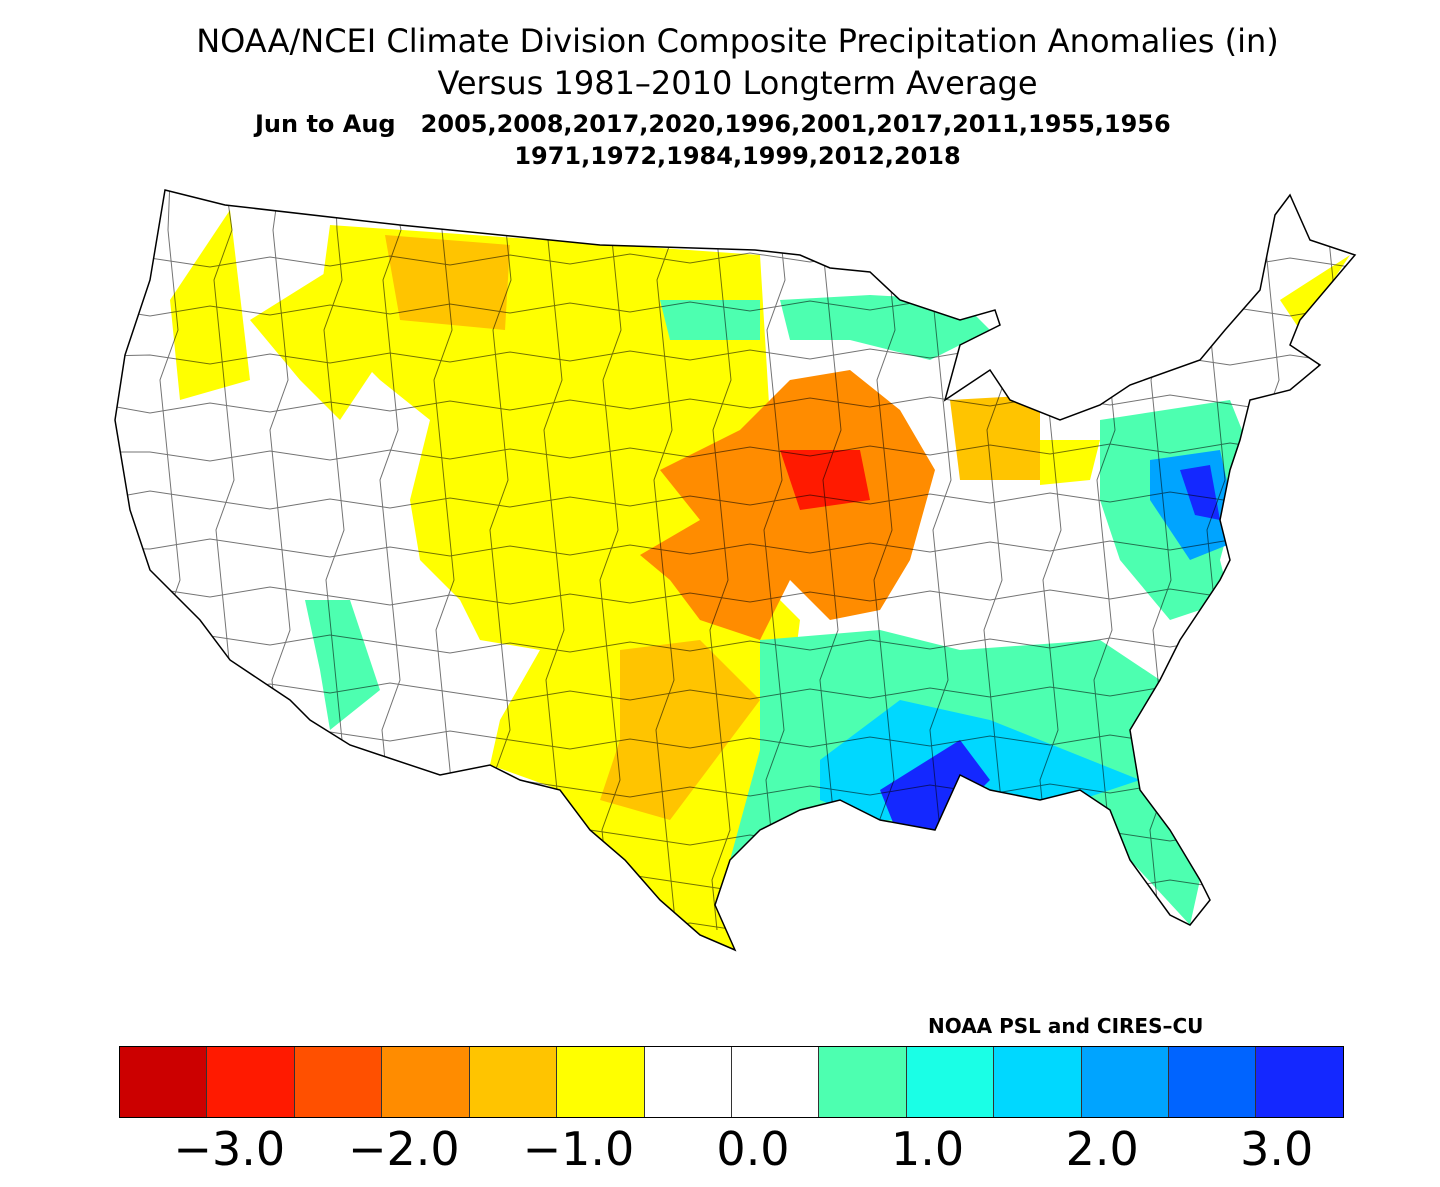  Describe the element at coordinates (229, 1149) in the screenshot. I see `colorbar-tick-label: −3.0` at that location.